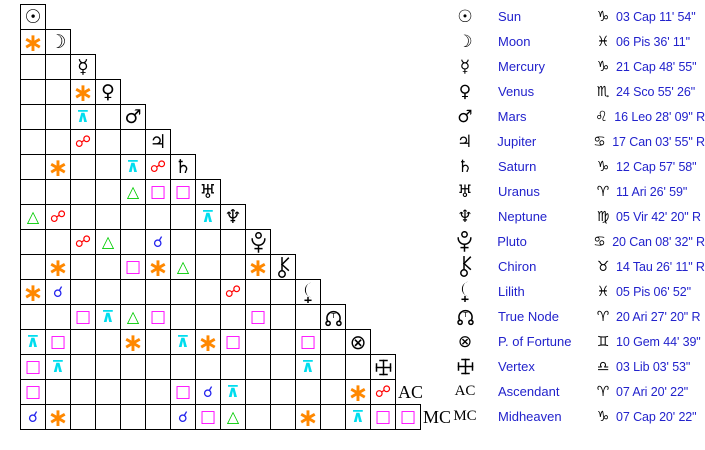 Image resolution: width=705 pixels, height=450 pixels. I want to click on aspect-cell-lilith-sun: ∗, so click(33, 292).